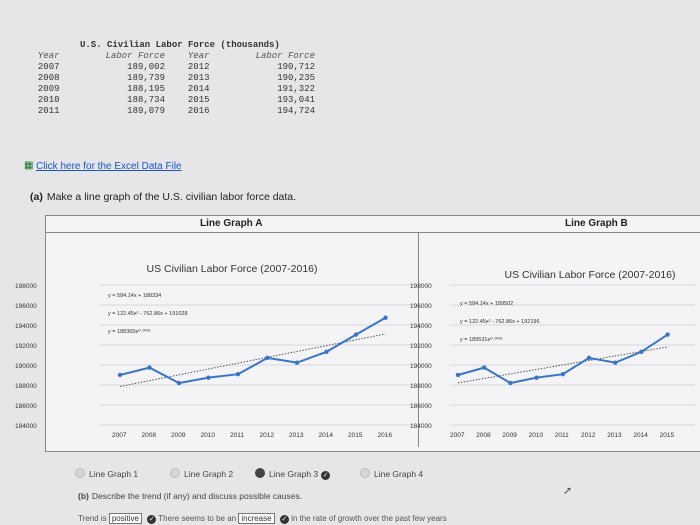  I want to click on radio-line-graph-2: Line Graph 2, so click(201, 473).